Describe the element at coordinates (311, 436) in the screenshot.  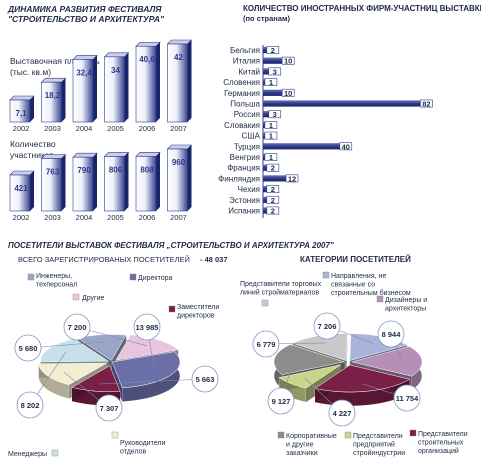
I see `categories-category-label: Корпоративные` at that location.